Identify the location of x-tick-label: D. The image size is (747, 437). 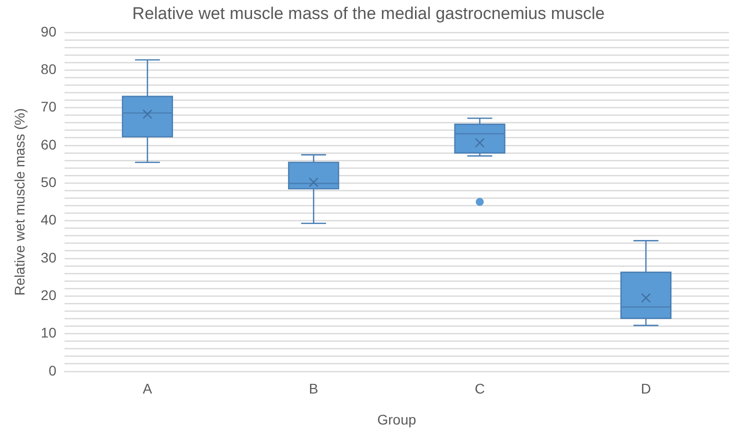
(645, 388).